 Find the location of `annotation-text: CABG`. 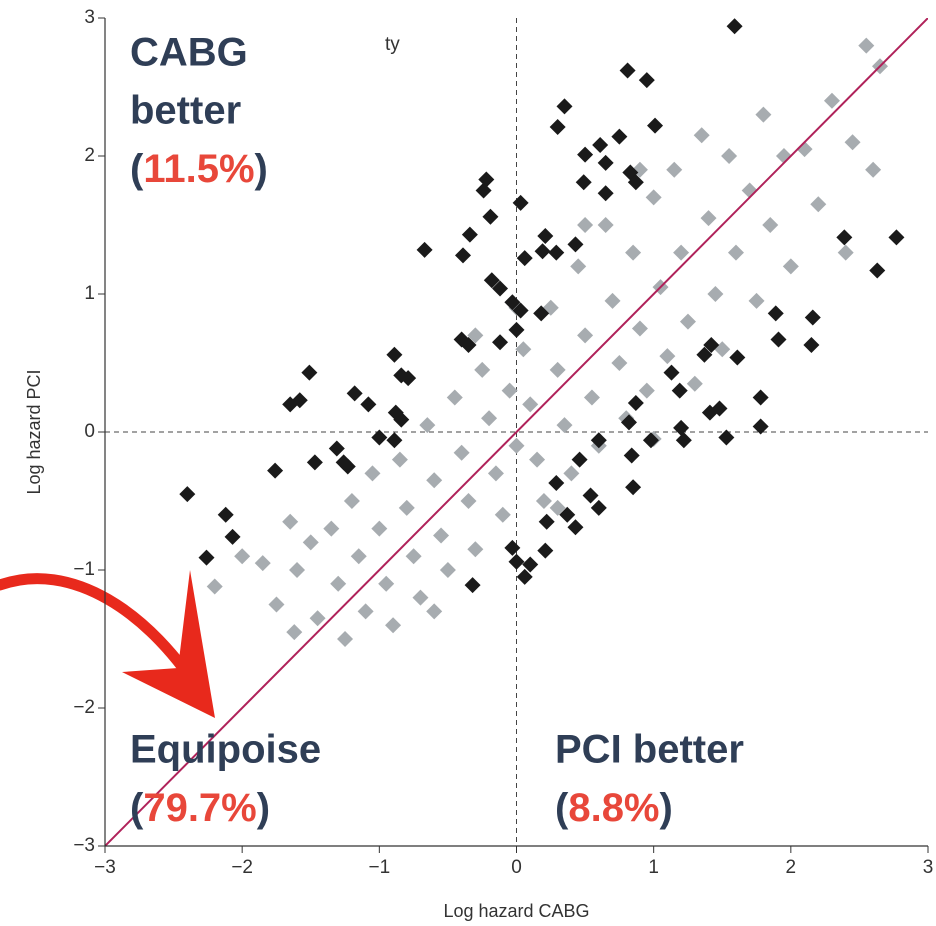

annotation-text: CABG is located at coordinates (189, 53).